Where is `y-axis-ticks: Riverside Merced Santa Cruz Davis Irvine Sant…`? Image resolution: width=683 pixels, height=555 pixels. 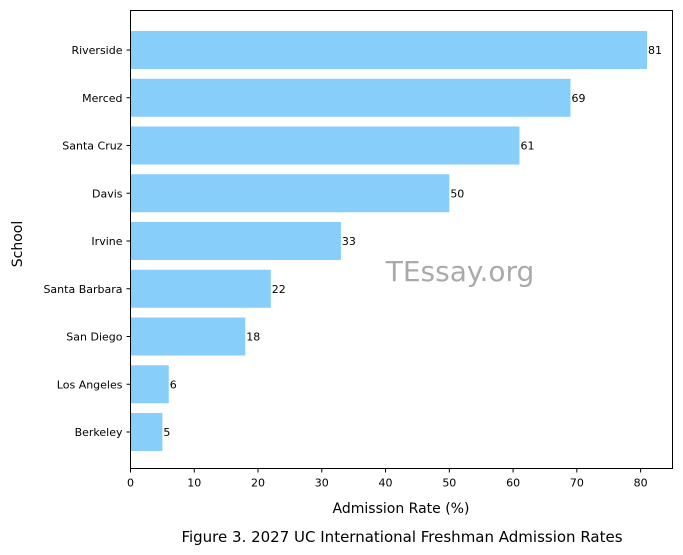
y-axis-ticks: Riverside Merced Santa Cruz Davis Irvine Sant… is located at coordinates (87, 241).